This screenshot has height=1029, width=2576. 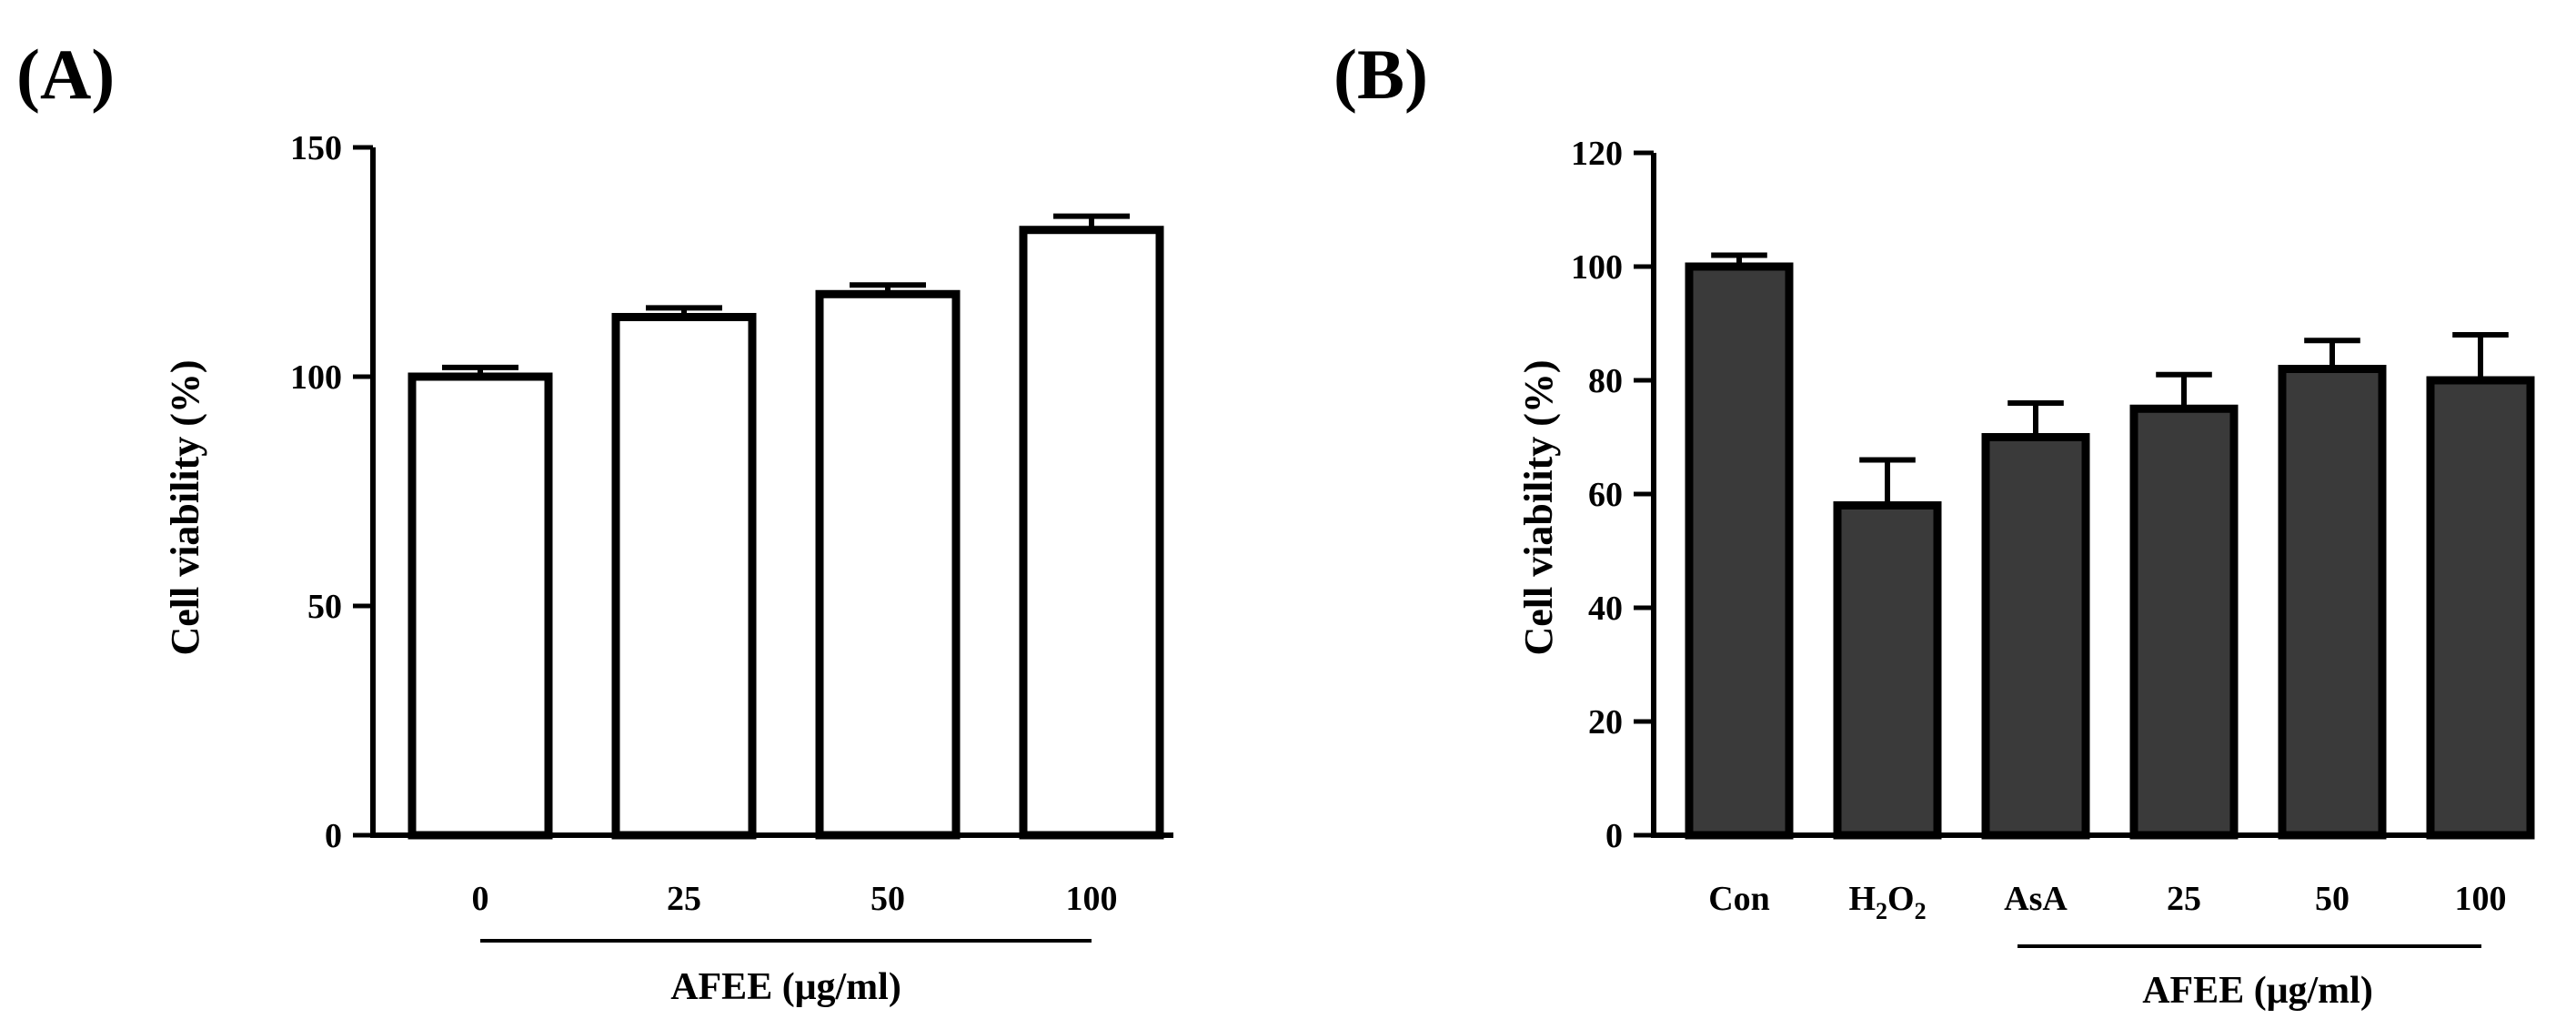 What do you see at coordinates (316, 148) in the screenshot?
I see `y-tick-label: 150` at bounding box center [316, 148].